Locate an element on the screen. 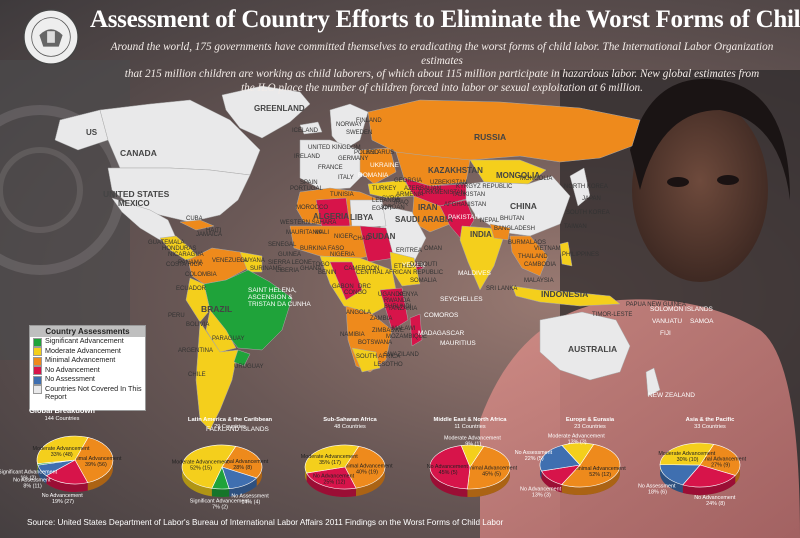 Image resolution: width=800 pixels, height=538 pixels. country-label: ARGENTINA is located at coordinates (196, 351).